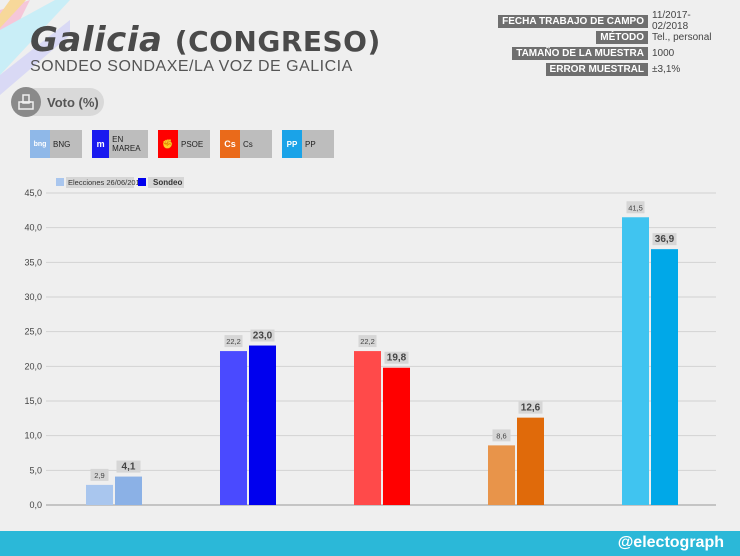 This screenshot has height=556, width=740. I want to click on value-label: 12,6, so click(531, 408).